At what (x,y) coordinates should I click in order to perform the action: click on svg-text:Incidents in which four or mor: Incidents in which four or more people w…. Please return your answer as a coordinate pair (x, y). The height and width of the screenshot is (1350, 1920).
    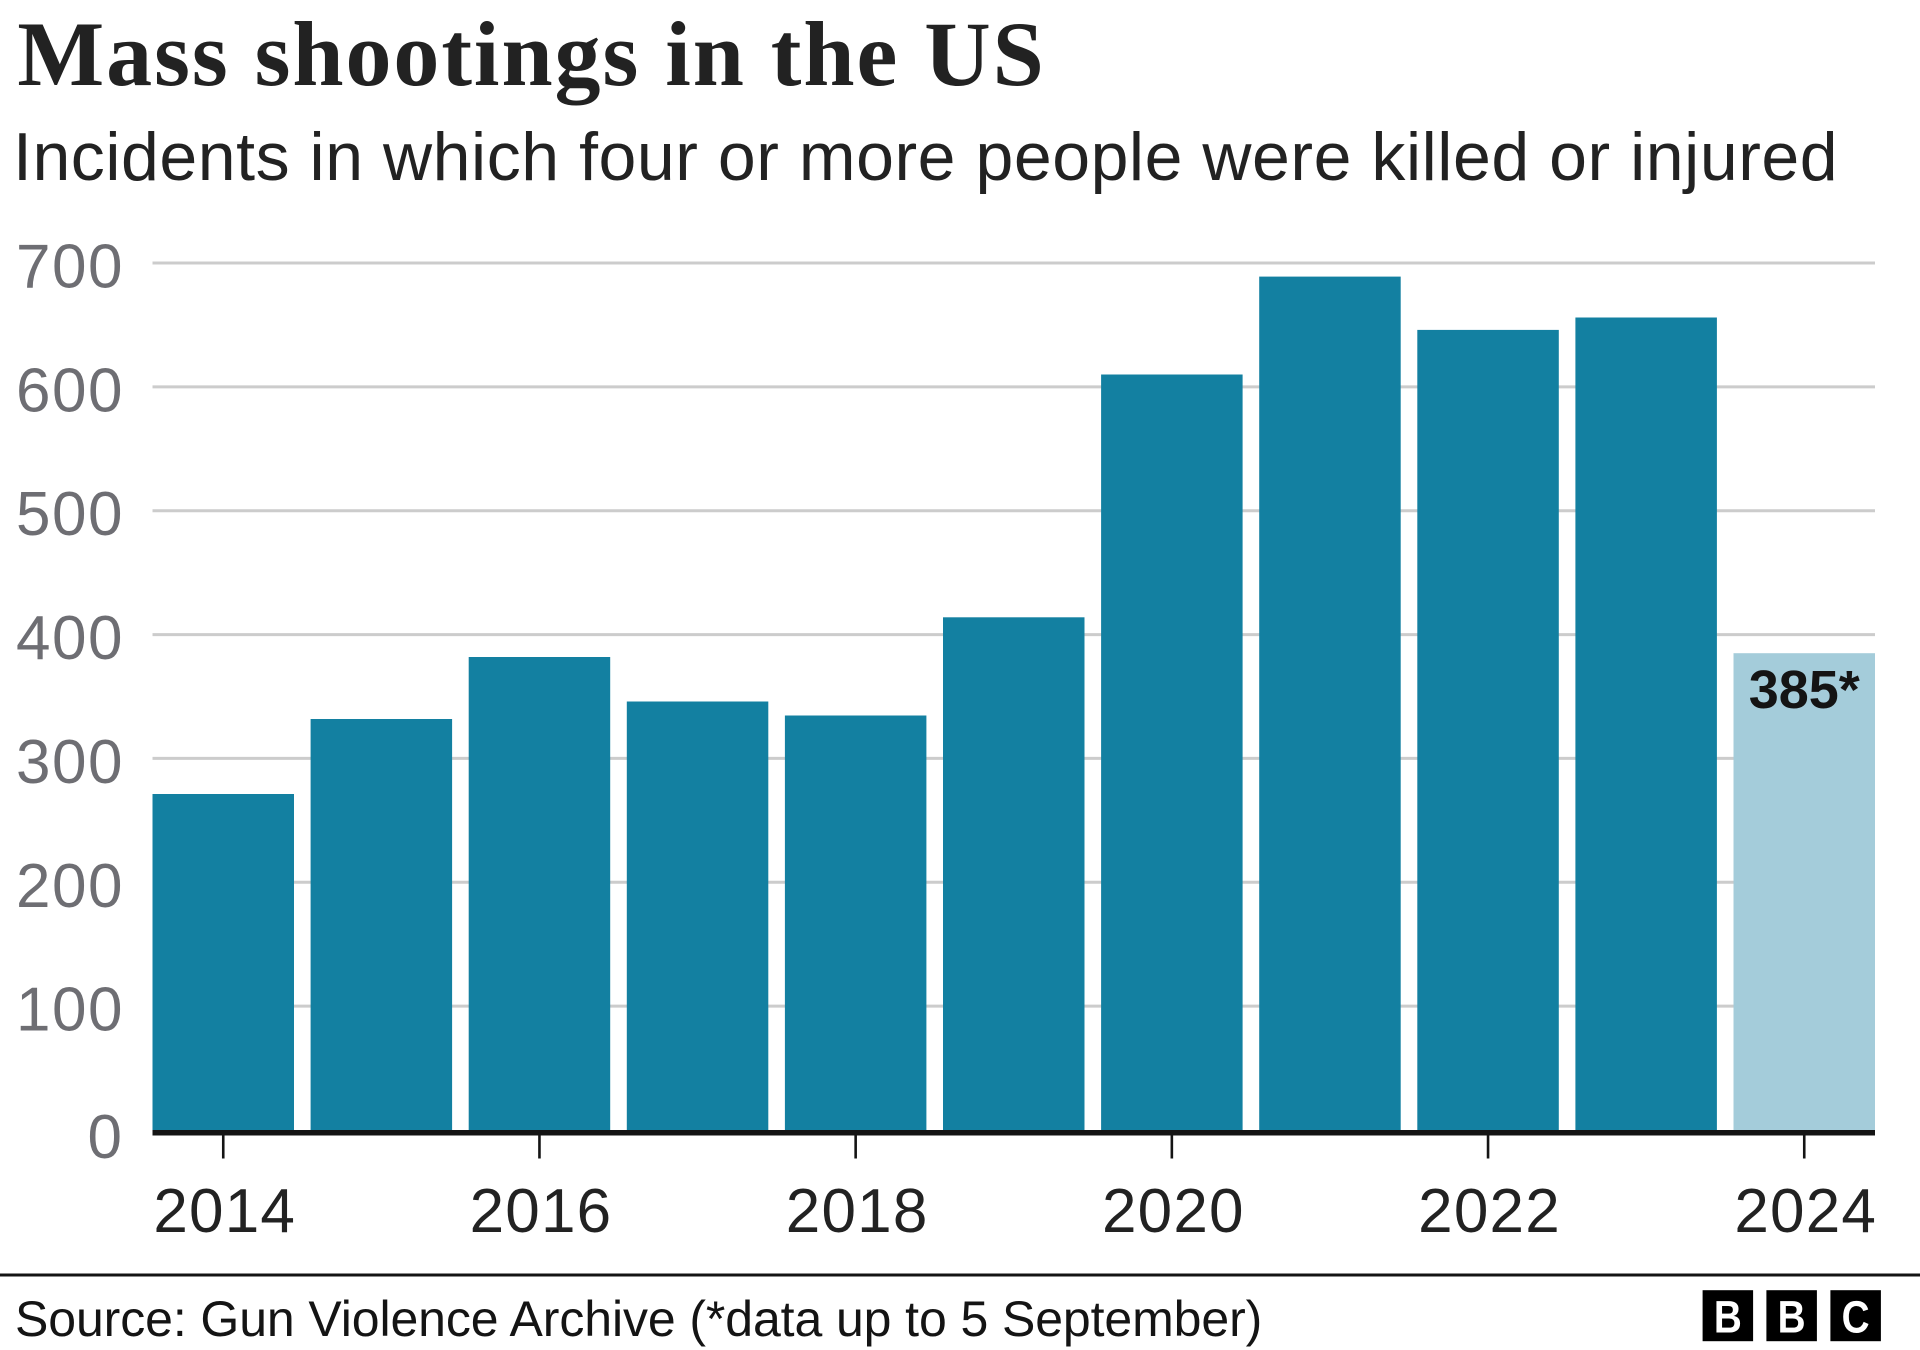
    Looking at the image, I should click on (925, 157).